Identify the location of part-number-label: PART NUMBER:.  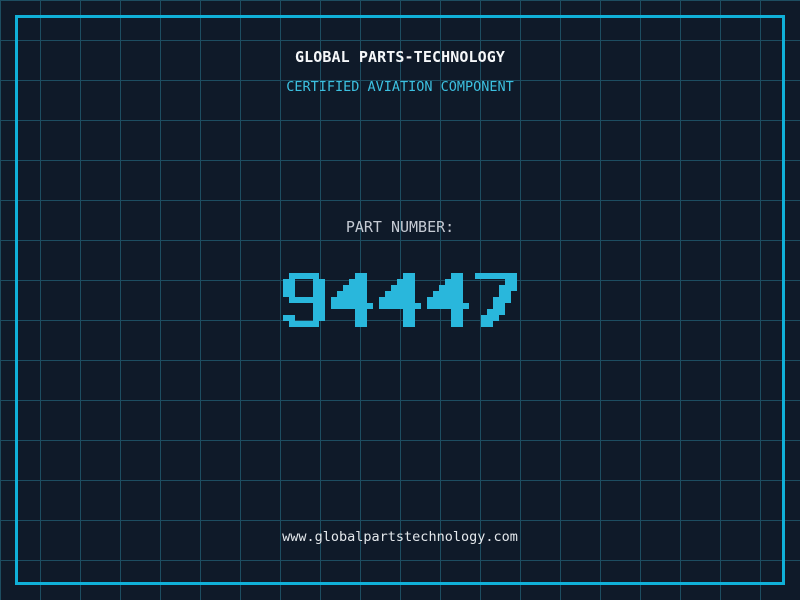
(400, 227).